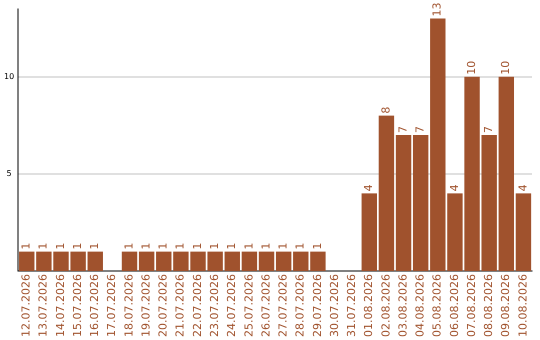 The height and width of the screenshot is (340, 540). Describe the element at coordinates (505, 306) in the screenshot. I see `x-tick-label: 09.08.2026` at that location.